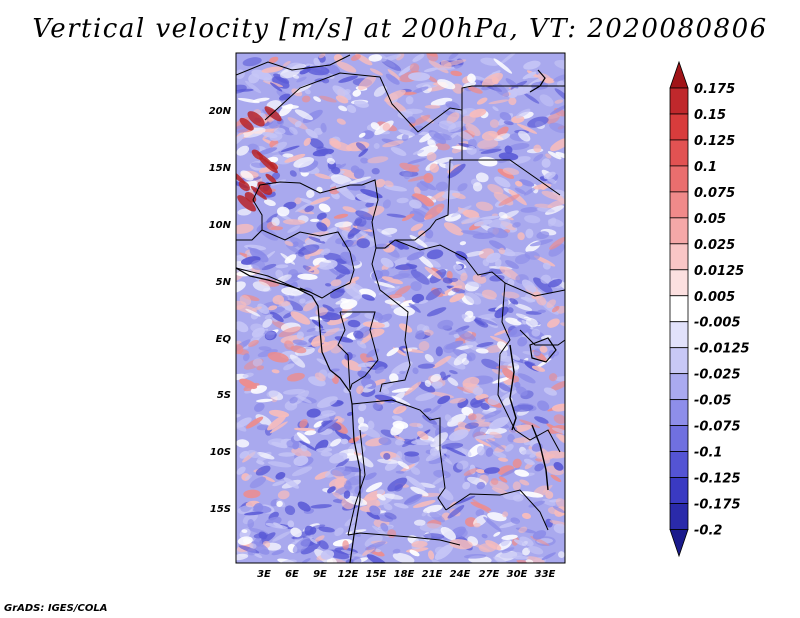 The image size is (800, 618). I want to click on colorbar-label: 0.15, so click(710, 115).